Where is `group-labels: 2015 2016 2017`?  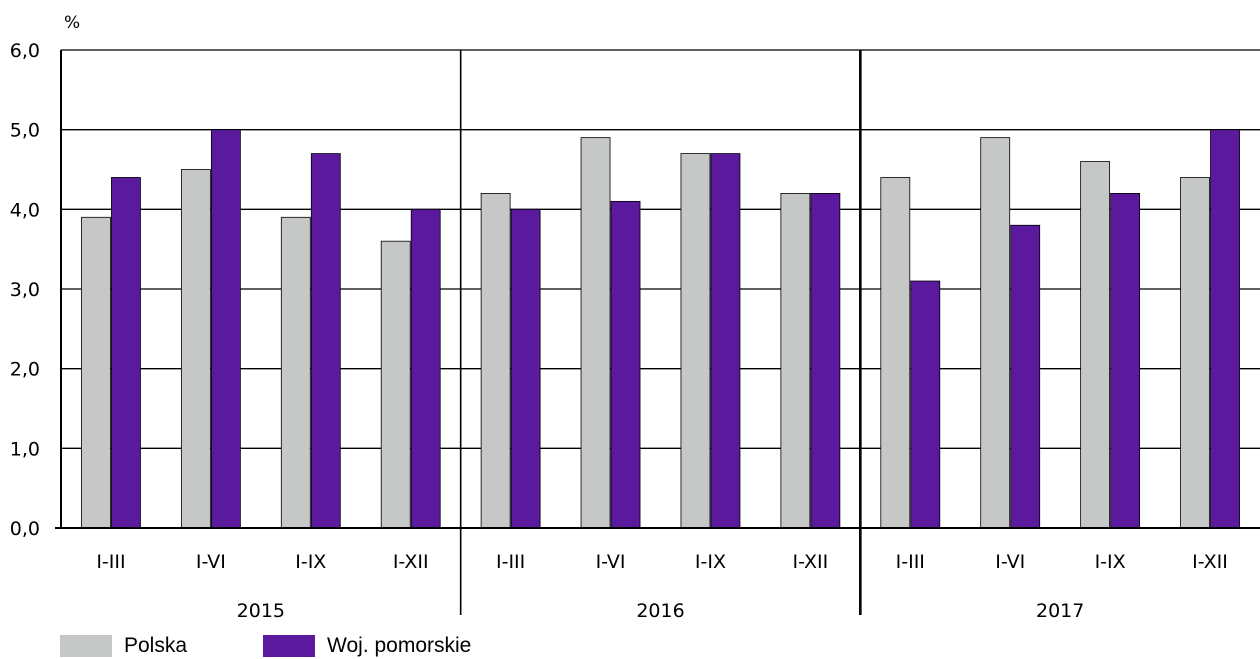 group-labels: 2015 2016 2017 is located at coordinates (661, 611).